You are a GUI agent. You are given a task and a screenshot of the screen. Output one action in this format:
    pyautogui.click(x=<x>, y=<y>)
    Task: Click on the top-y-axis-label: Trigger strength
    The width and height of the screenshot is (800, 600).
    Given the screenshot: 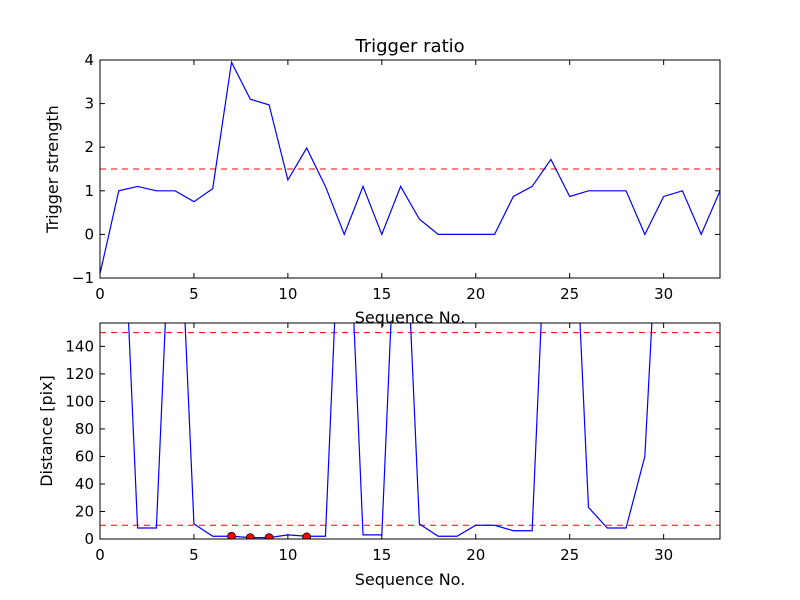 What is the action you would take?
    pyautogui.click(x=52, y=169)
    